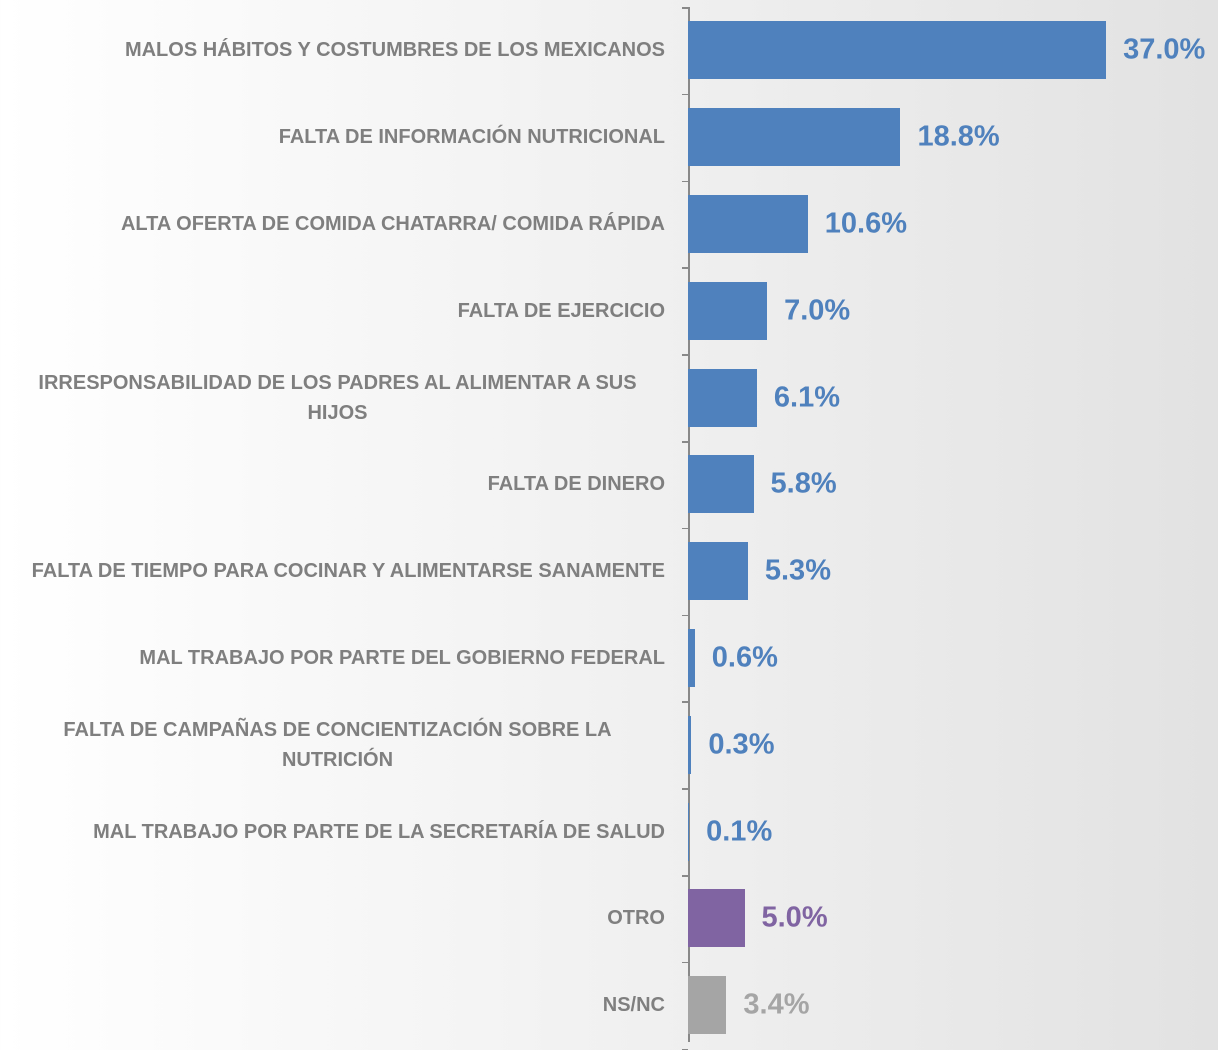 The image size is (1218, 1050). I want to click on category-text: FALTA DE EJERCICIO, so click(561, 310).